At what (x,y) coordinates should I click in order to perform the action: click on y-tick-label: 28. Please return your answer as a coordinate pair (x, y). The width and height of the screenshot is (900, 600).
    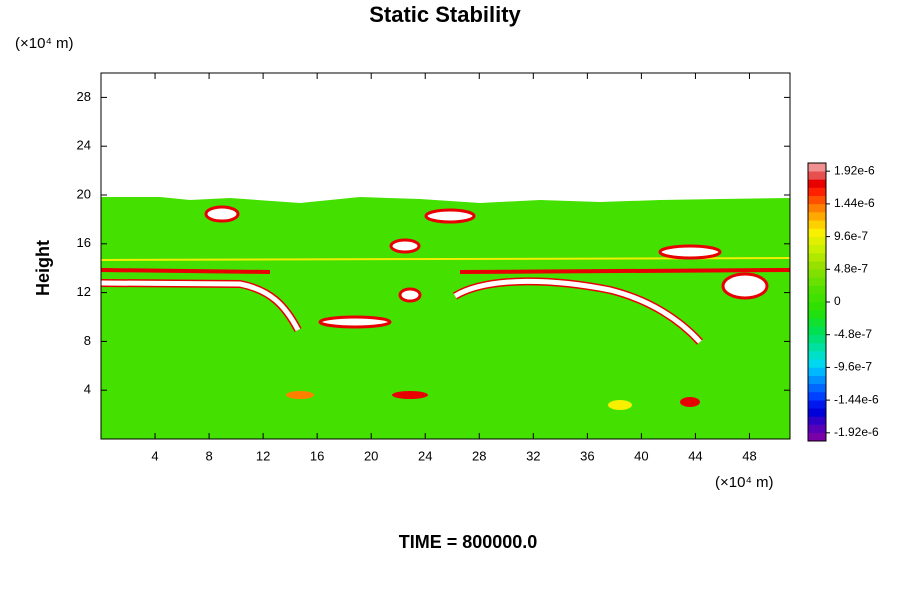
    Looking at the image, I should click on (84, 96).